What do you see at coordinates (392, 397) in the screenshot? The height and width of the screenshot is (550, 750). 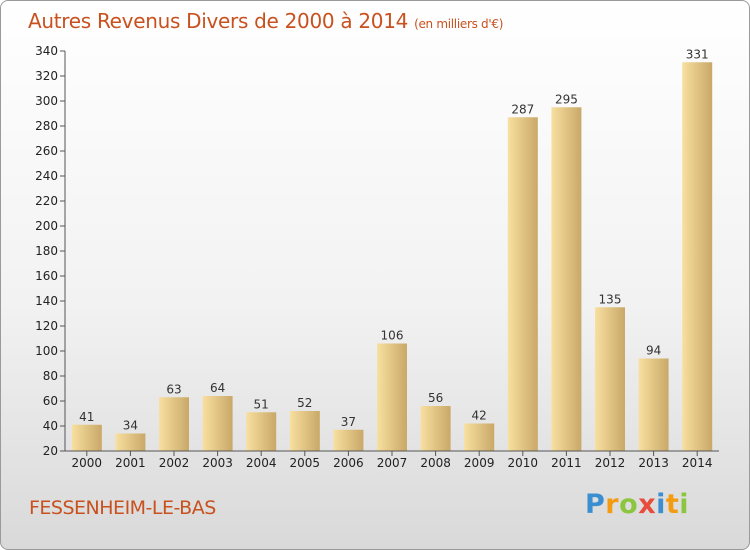 I see `bar-2007` at bounding box center [392, 397].